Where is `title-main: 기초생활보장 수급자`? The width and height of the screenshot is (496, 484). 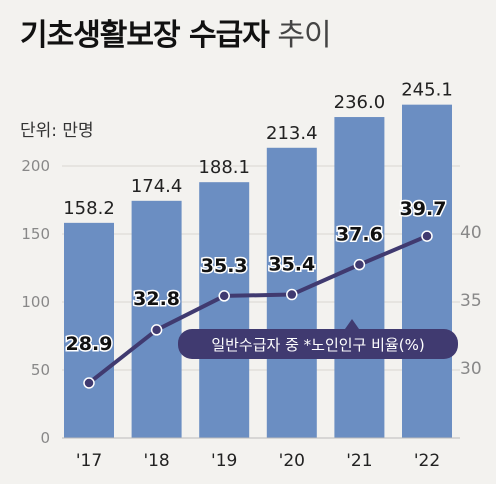 title-main: 기초생활보장 수급자 is located at coordinates (145, 35).